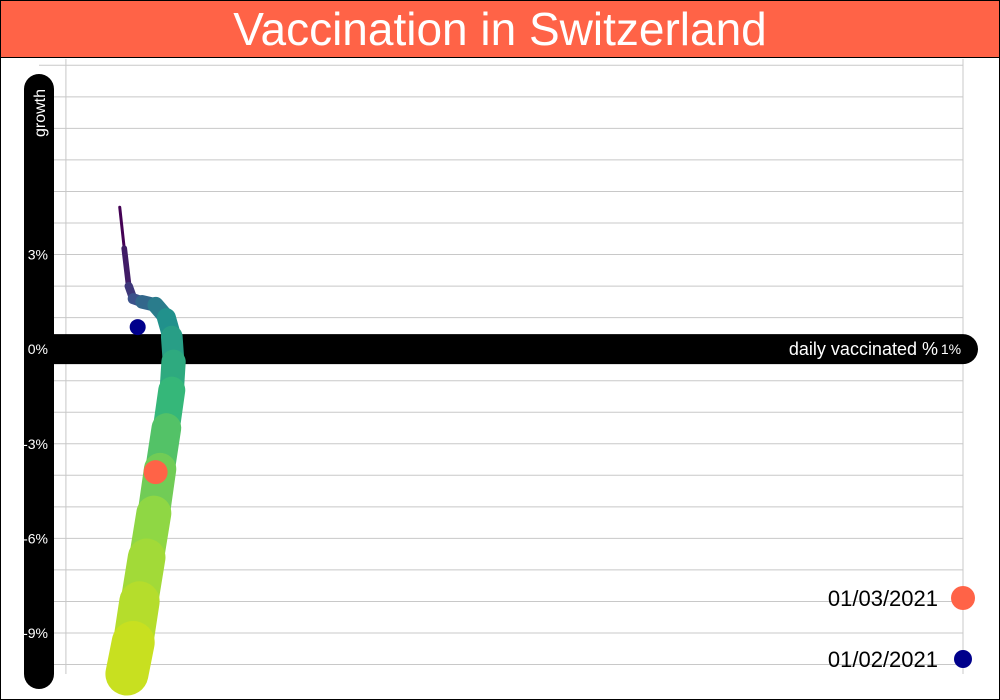 The width and height of the screenshot is (1000, 700). Describe the element at coordinates (38, 255) in the screenshot. I see `y-tick-label: 3%` at that location.